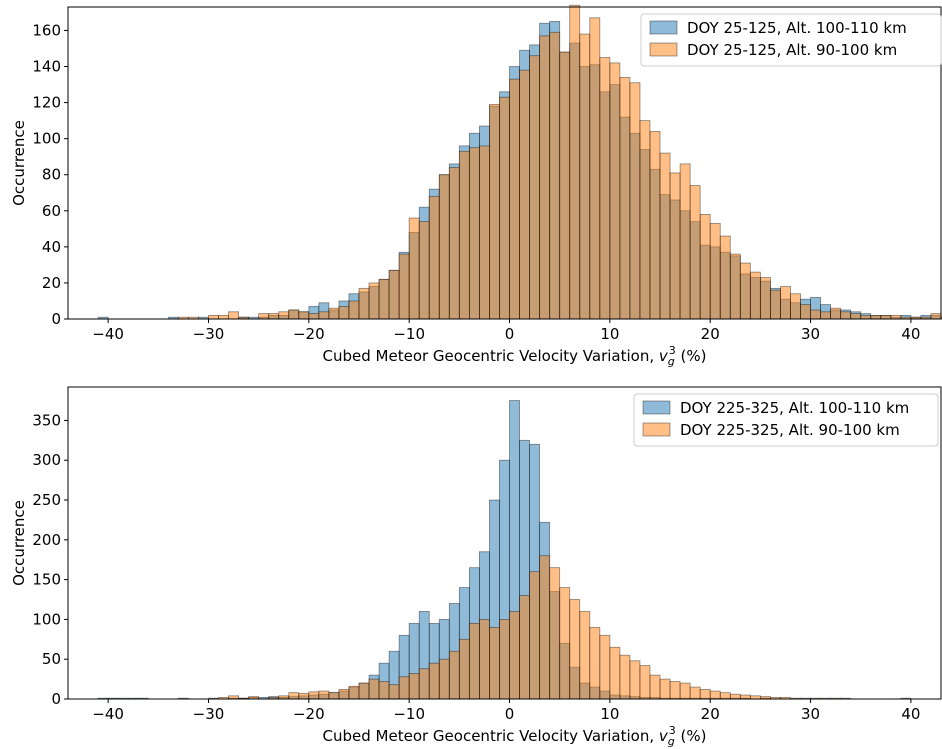 The image size is (942, 749). I want to click on y-tick-label: 40, so click(51, 247).